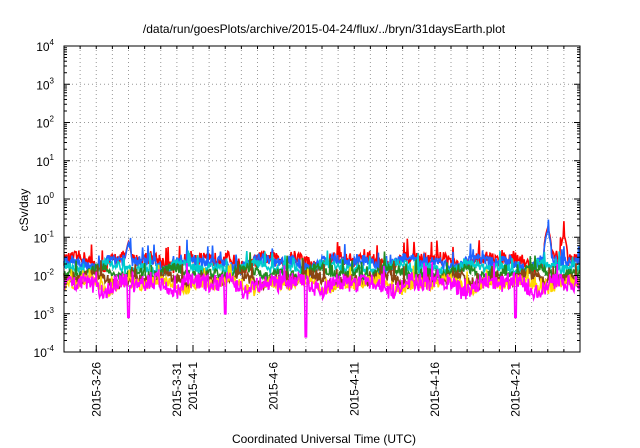 This screenshot has height=448, width=640. Describe the element at coordinates (45, 161) in the screenshot. I see `y-tick-label: 10¹` at that location.